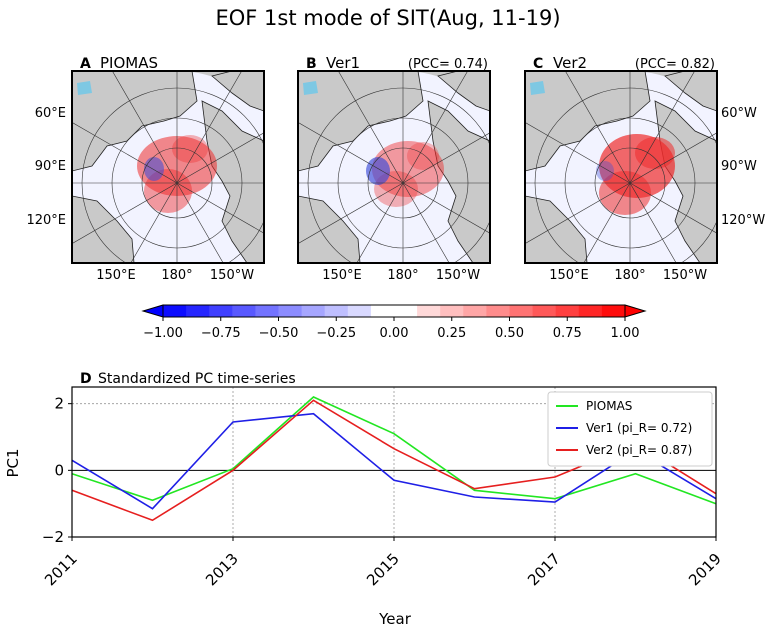 Image resolution: width=765 pixels, height=629 pixels. What do you see at coordinates (544, 570) in the screenshot?
I see `x-tick-label: 2017` at bounding box center [544, 570].